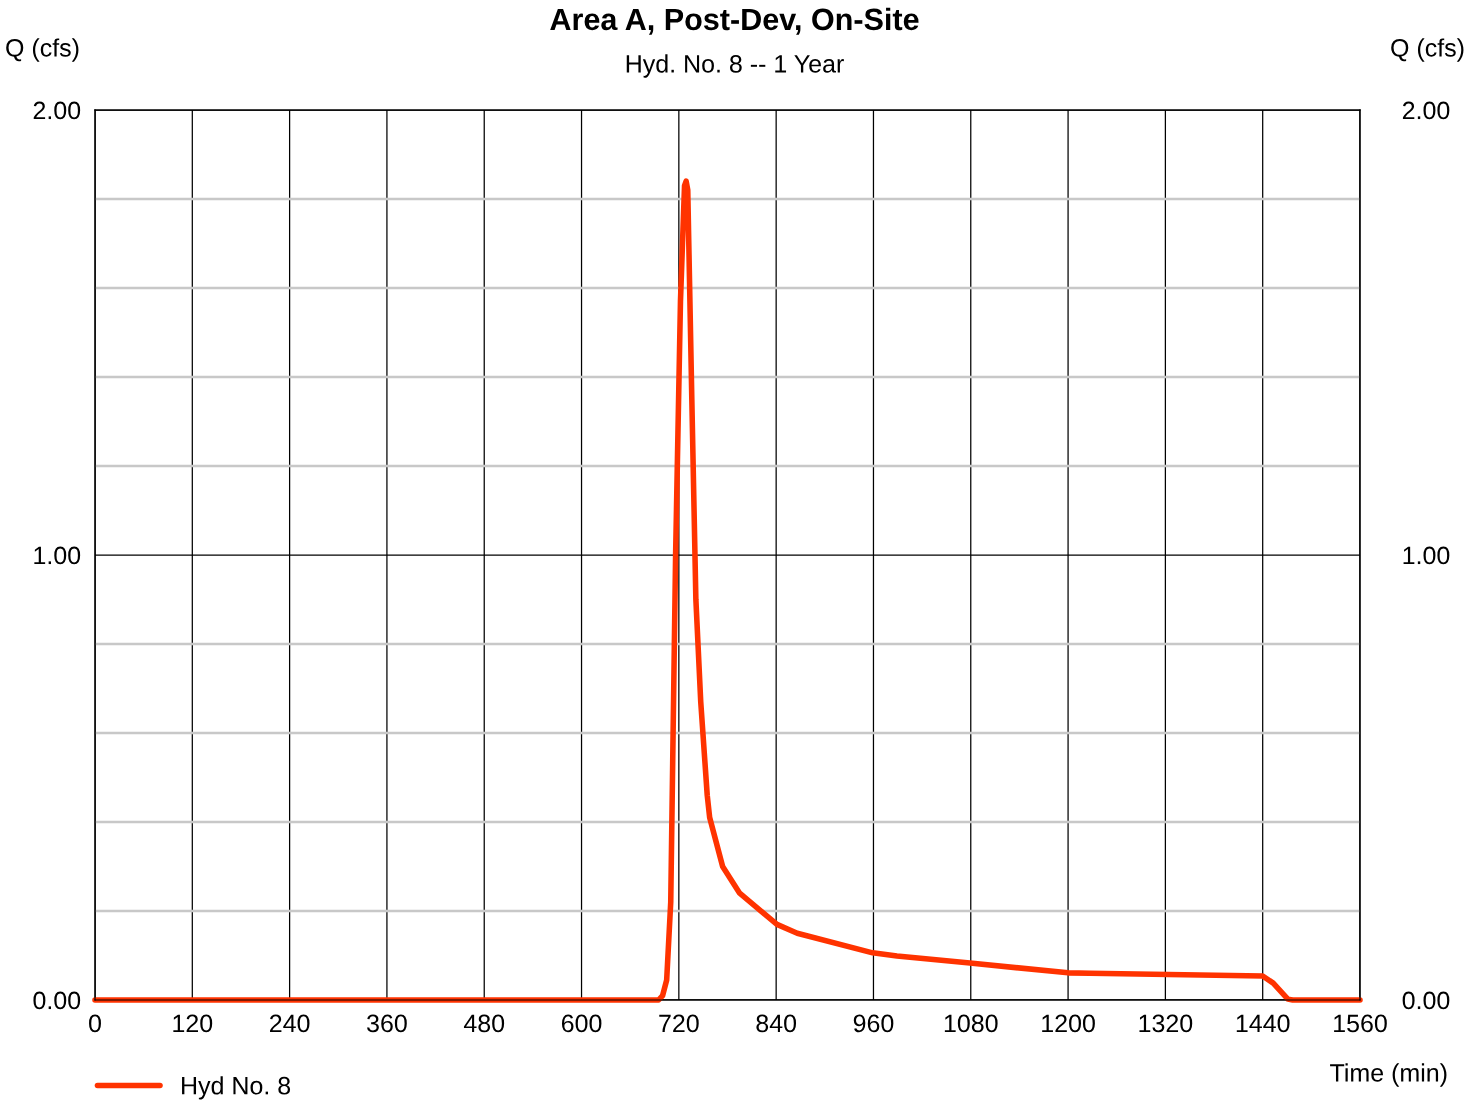 This screenshot has height=1112, width=1469. Describe the element at coordinates (1427, 50) in the screenshot. I see `y2-axis-title: Q (cfs)` at that location.